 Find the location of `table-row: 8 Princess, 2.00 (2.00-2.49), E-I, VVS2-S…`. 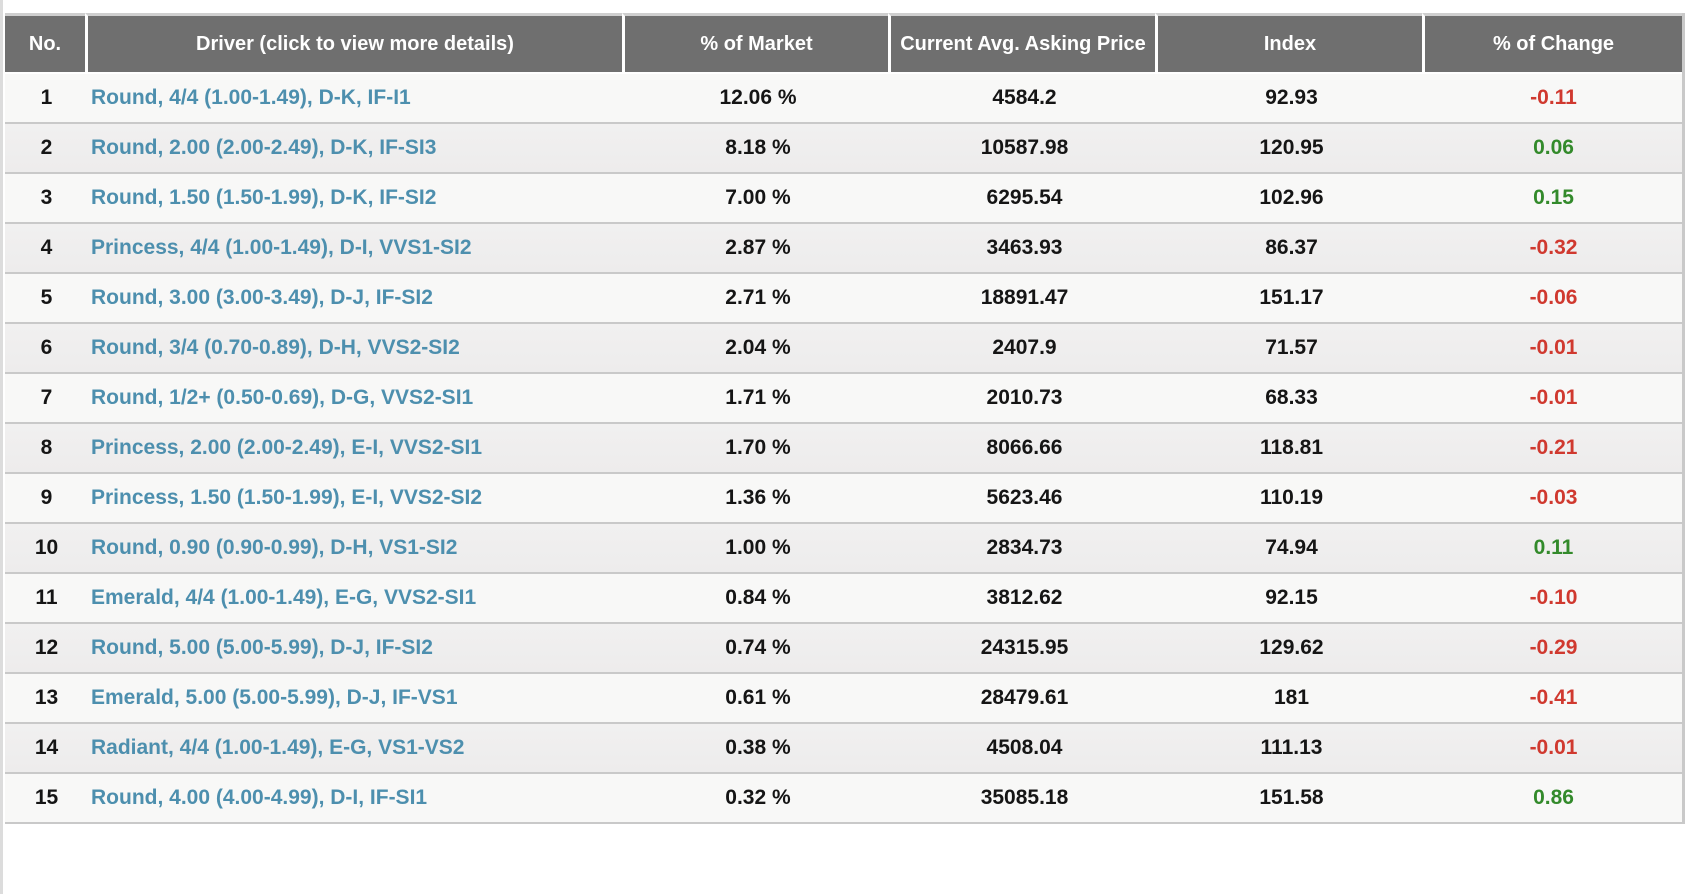

table-row: 8 Princess, 2.00 (2.00-2.49), E-I, VVS2-S… is located at coordinates (843, 447).